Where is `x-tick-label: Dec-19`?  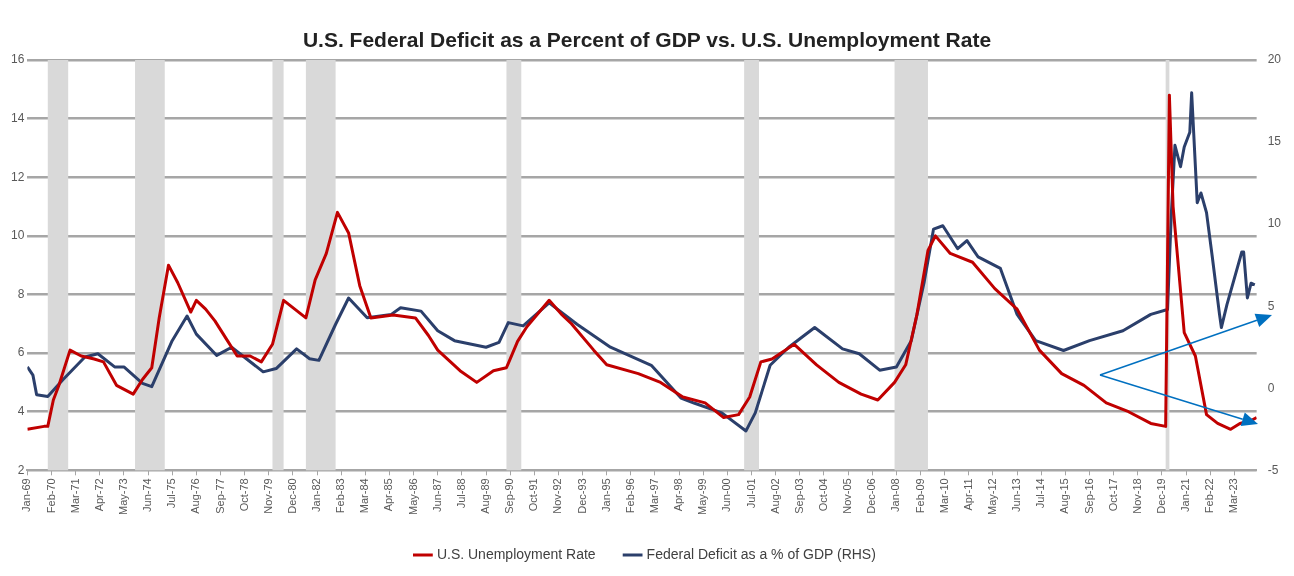
x-tick-label: Dec-19 is located at coordinates (1160, 496).